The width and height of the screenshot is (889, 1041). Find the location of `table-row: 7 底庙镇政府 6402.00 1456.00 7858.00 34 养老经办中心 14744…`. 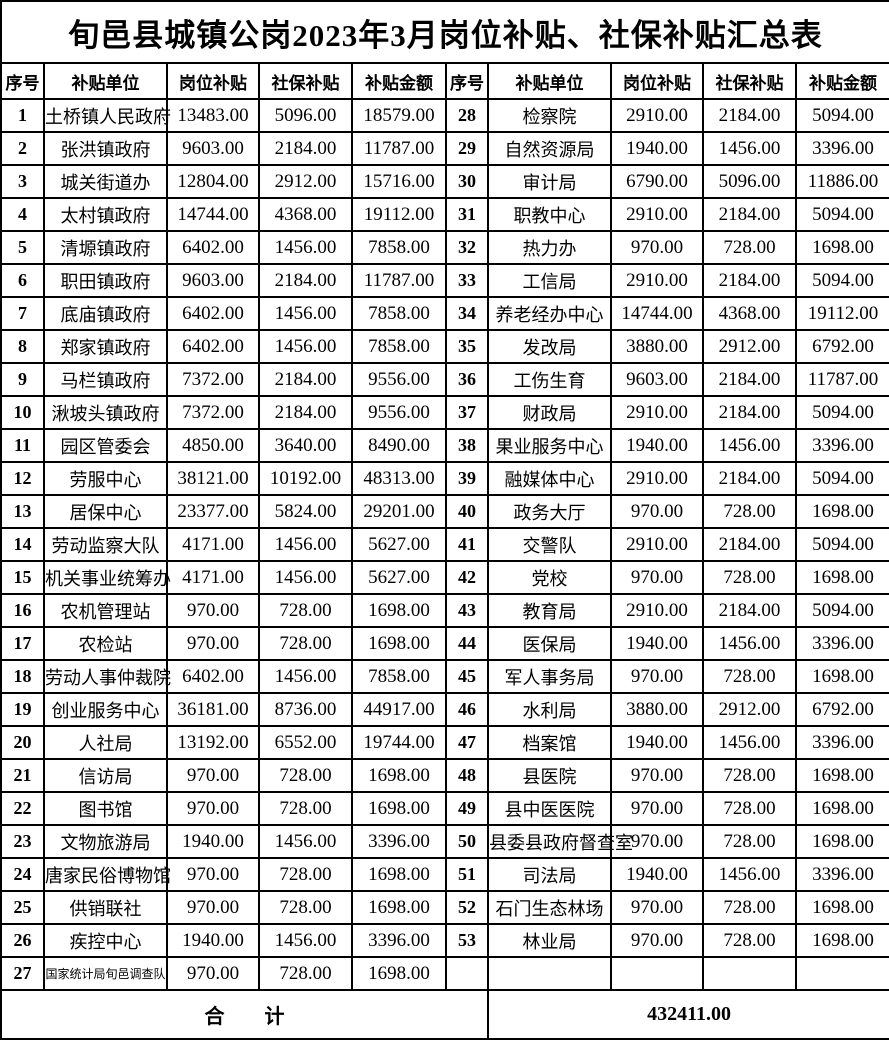

table-row: 7 底庙镇政府 6402.00 1456.00 7858.00 34 养老经办中心 14744… is located at coordinates (444, 313).